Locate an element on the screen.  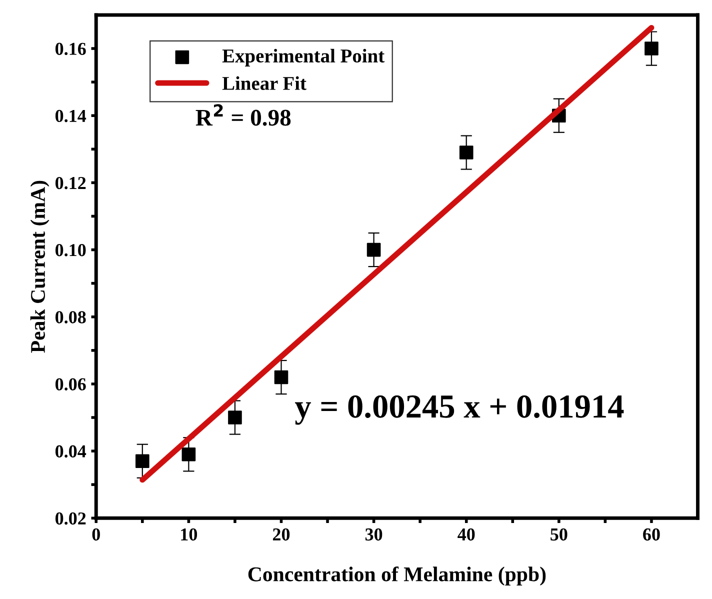
y-tick-label: 0.08 is located at coordinates (70, 317).